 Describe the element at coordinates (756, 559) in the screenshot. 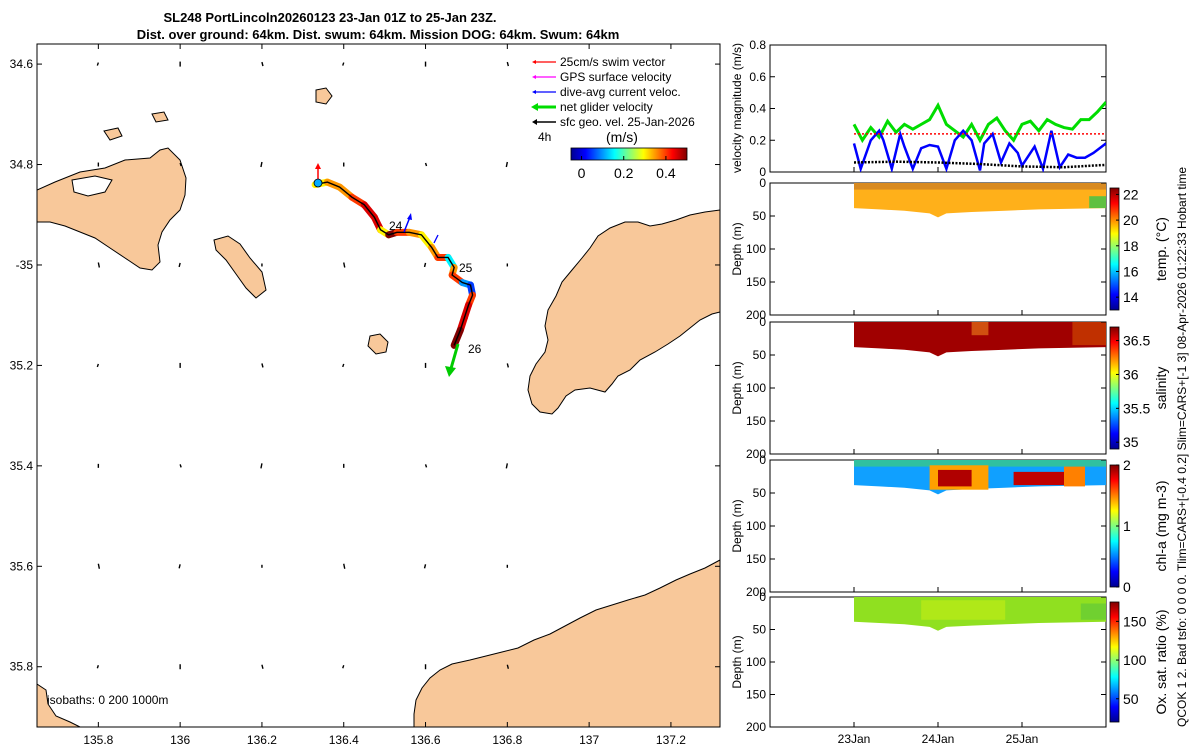

I see `chlorophyll-section-y-tick-label: 150` at that location.